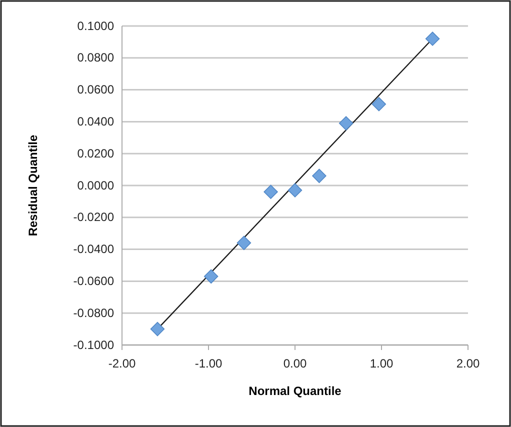 The height and width of the screenshot is (427, 511). What do you see at coordinates (295, 363) in the screenshot?
I see `x-tick-label: 0.00` at bounding box center [295, 363].